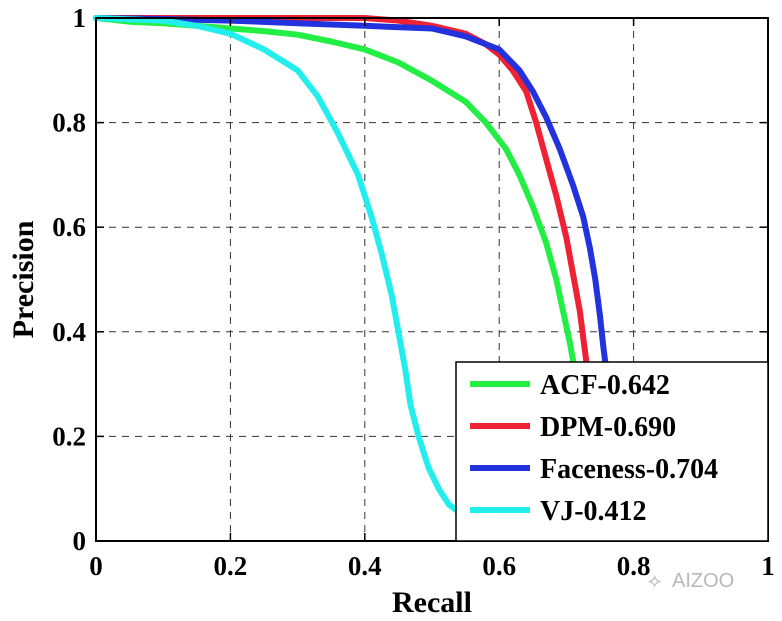 This screenshot has width=782, height=621. Describe the element at coordinates (654, 581) in the screenshot. I see `watermark-icon: ⟡` at that location.